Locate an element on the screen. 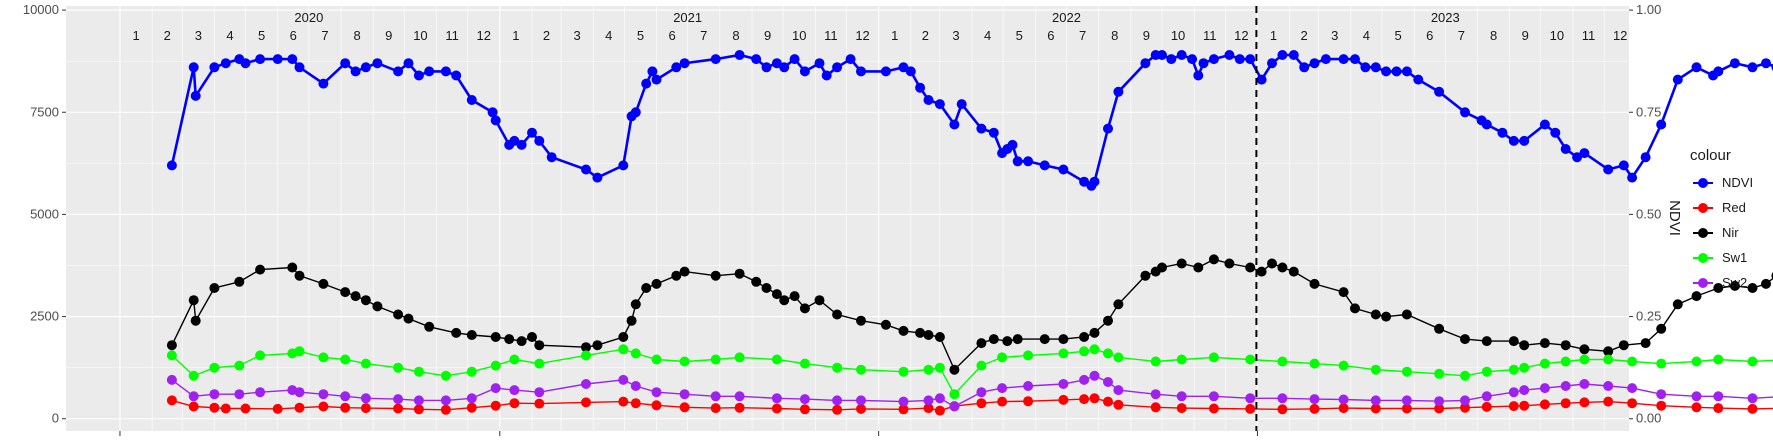 The width and height of the screenshot is (1773, 442). legend-key-point is located at coordinates (1703, 258).